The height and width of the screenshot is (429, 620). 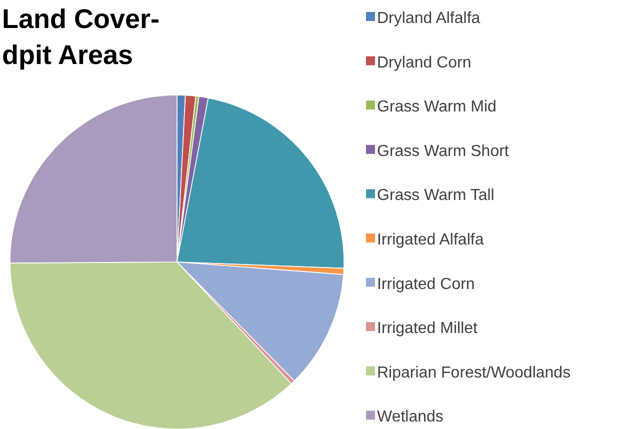 What do you see at coordinates (427, 329) in the screenshot?
I see `legend-label: Irrigated Millet` at bounding box center [427, 329].